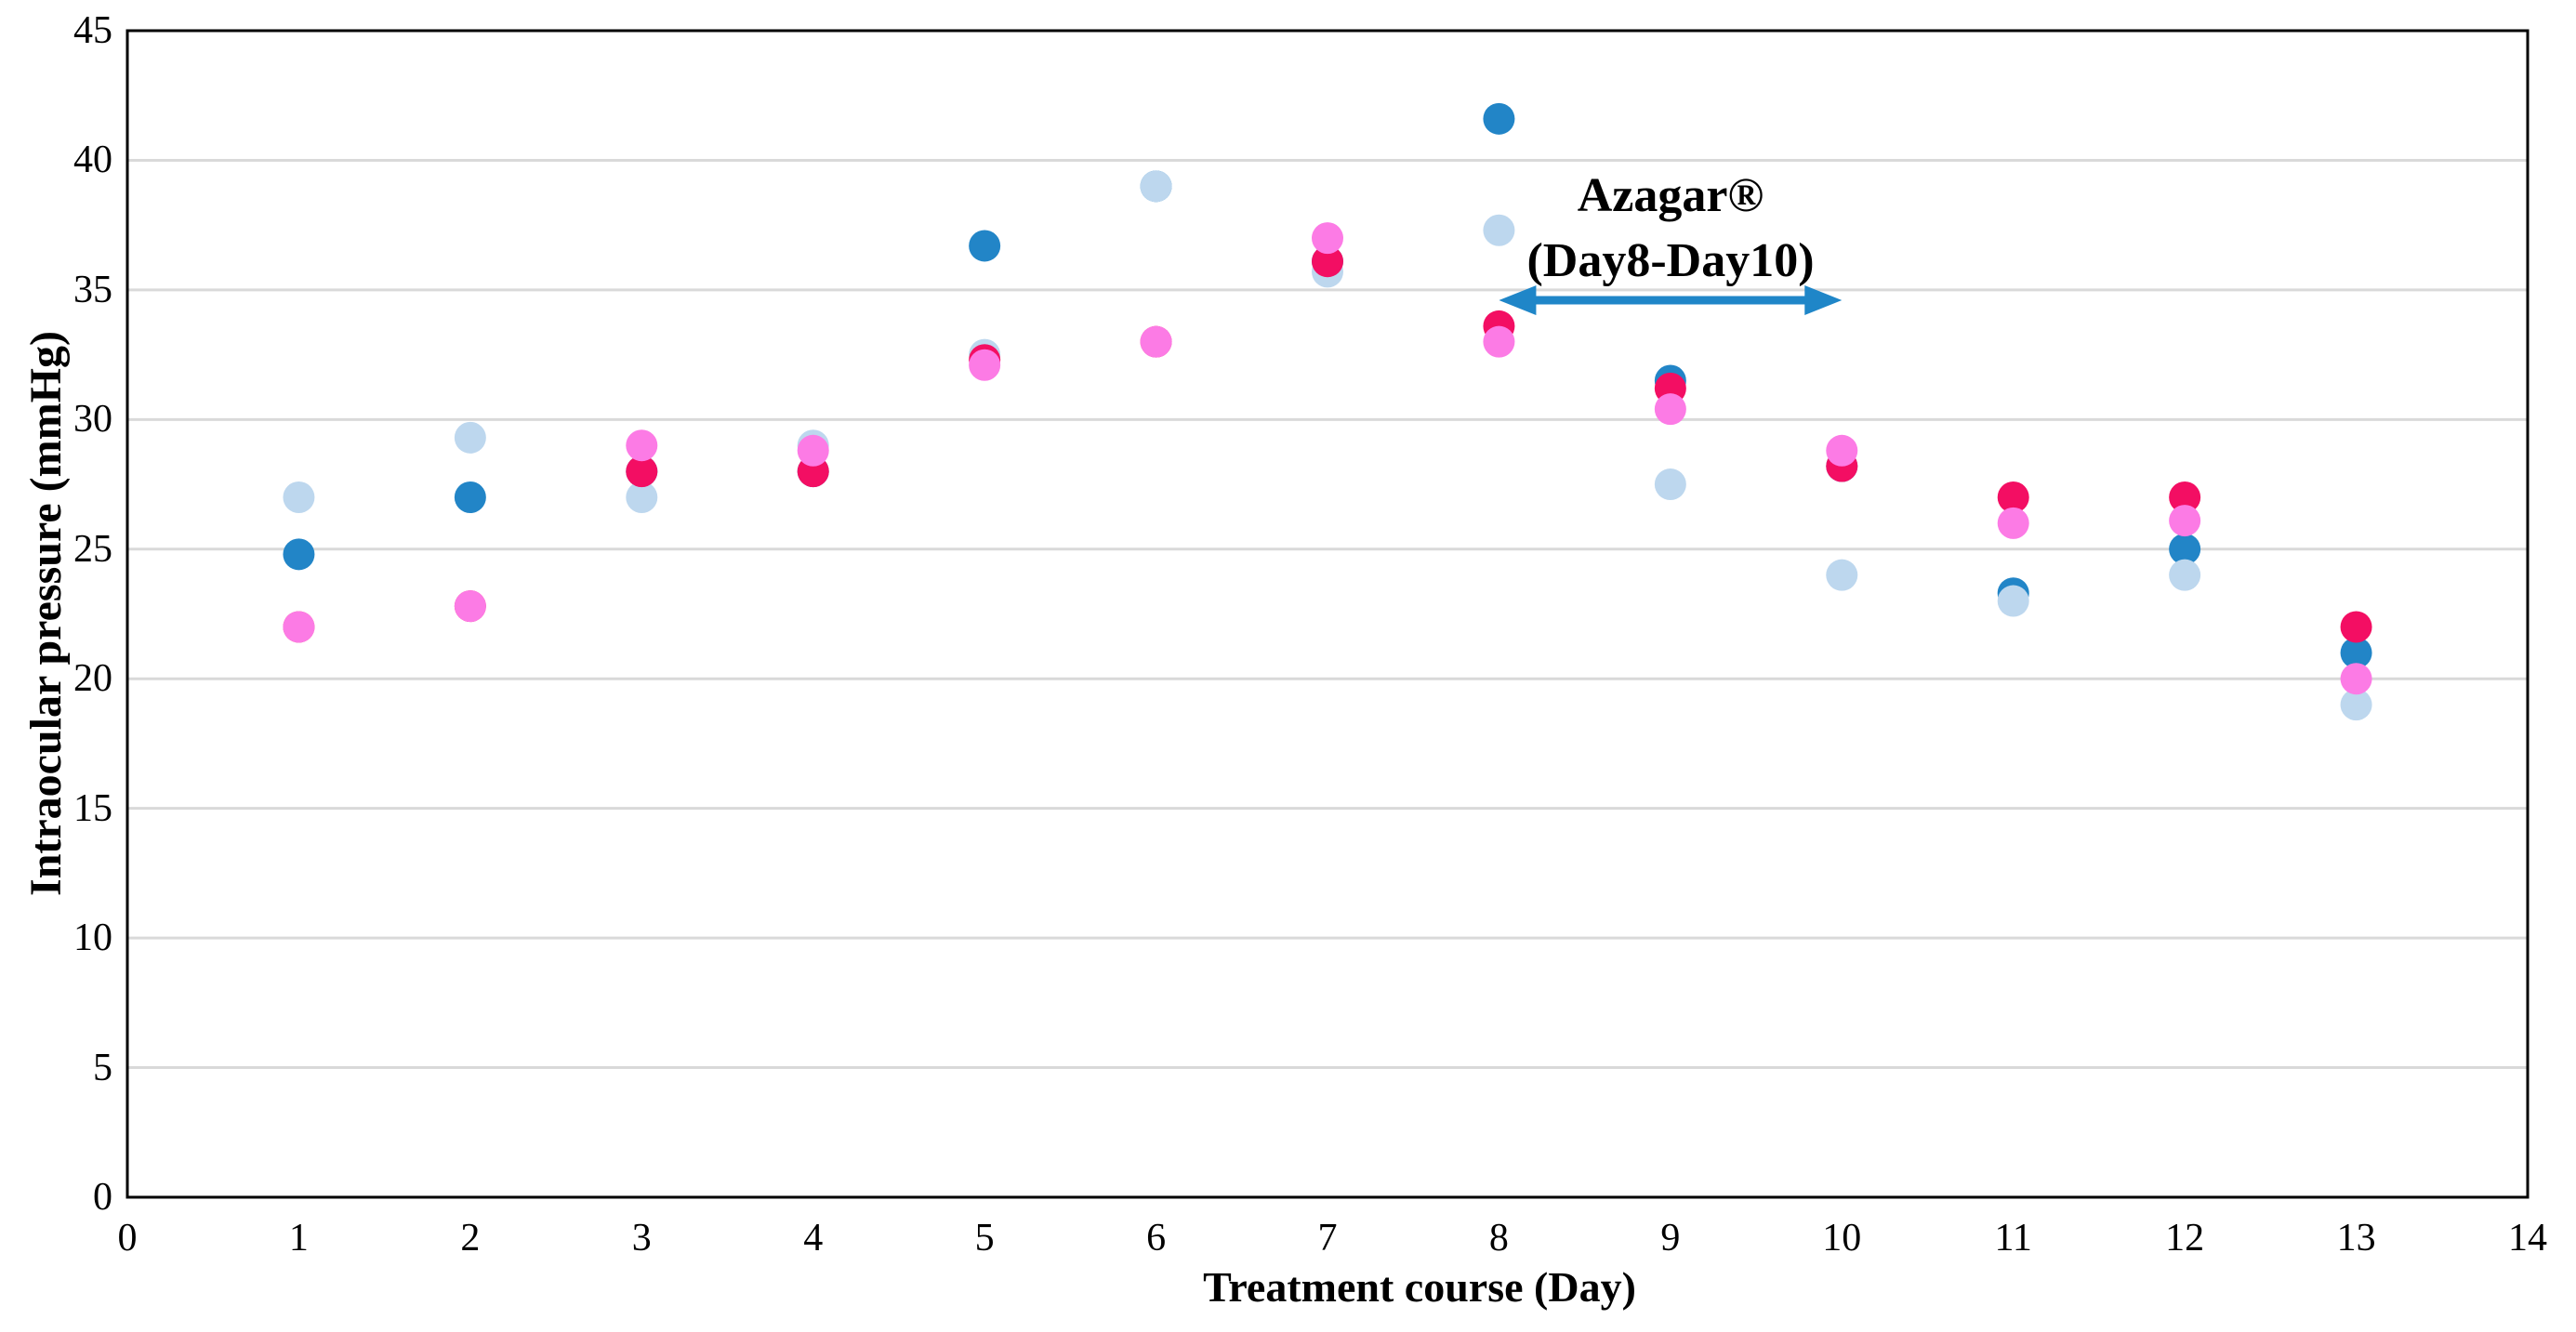 This screenshot has height=1332, width=2576. Describe the element at coordinates (92, 679) in the screenshot. I see `y-tick-label: 20` at that location.